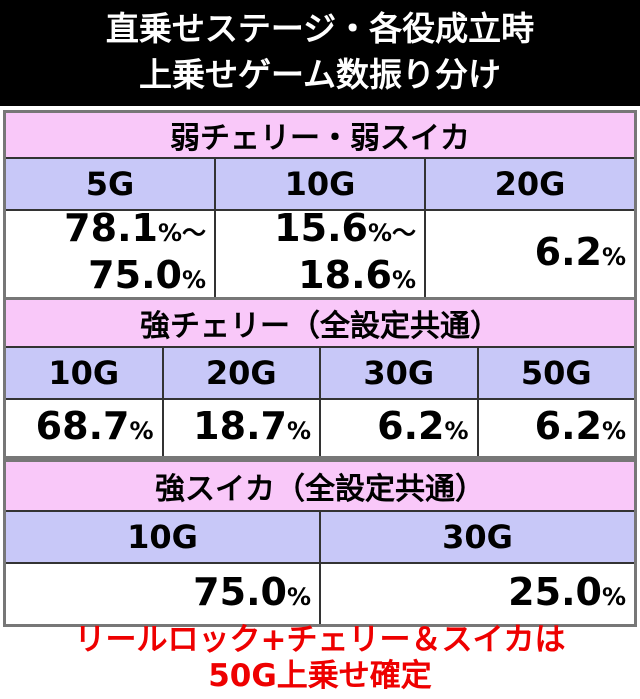  I want to click on header-row: 5G 10G 20G, so click(320, 185).